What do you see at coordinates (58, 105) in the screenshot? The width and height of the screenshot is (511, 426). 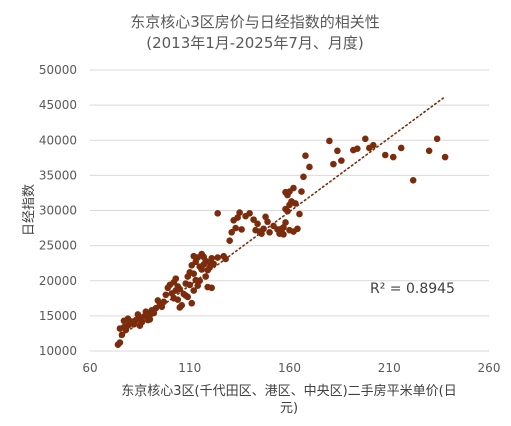 I see `y-tick-label: 45000` at bounding box center [58, 105].